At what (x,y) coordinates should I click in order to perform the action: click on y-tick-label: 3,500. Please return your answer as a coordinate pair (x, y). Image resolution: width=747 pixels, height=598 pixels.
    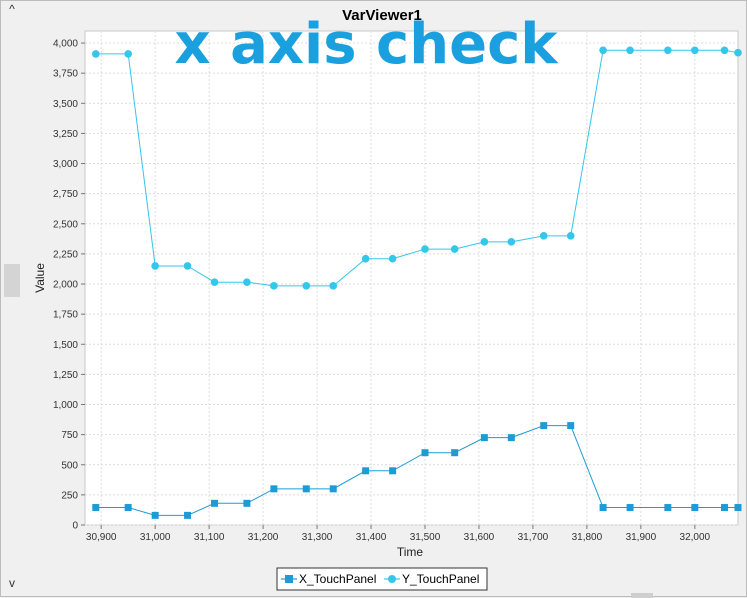
    Looking at the image, I should click on (65, 104).